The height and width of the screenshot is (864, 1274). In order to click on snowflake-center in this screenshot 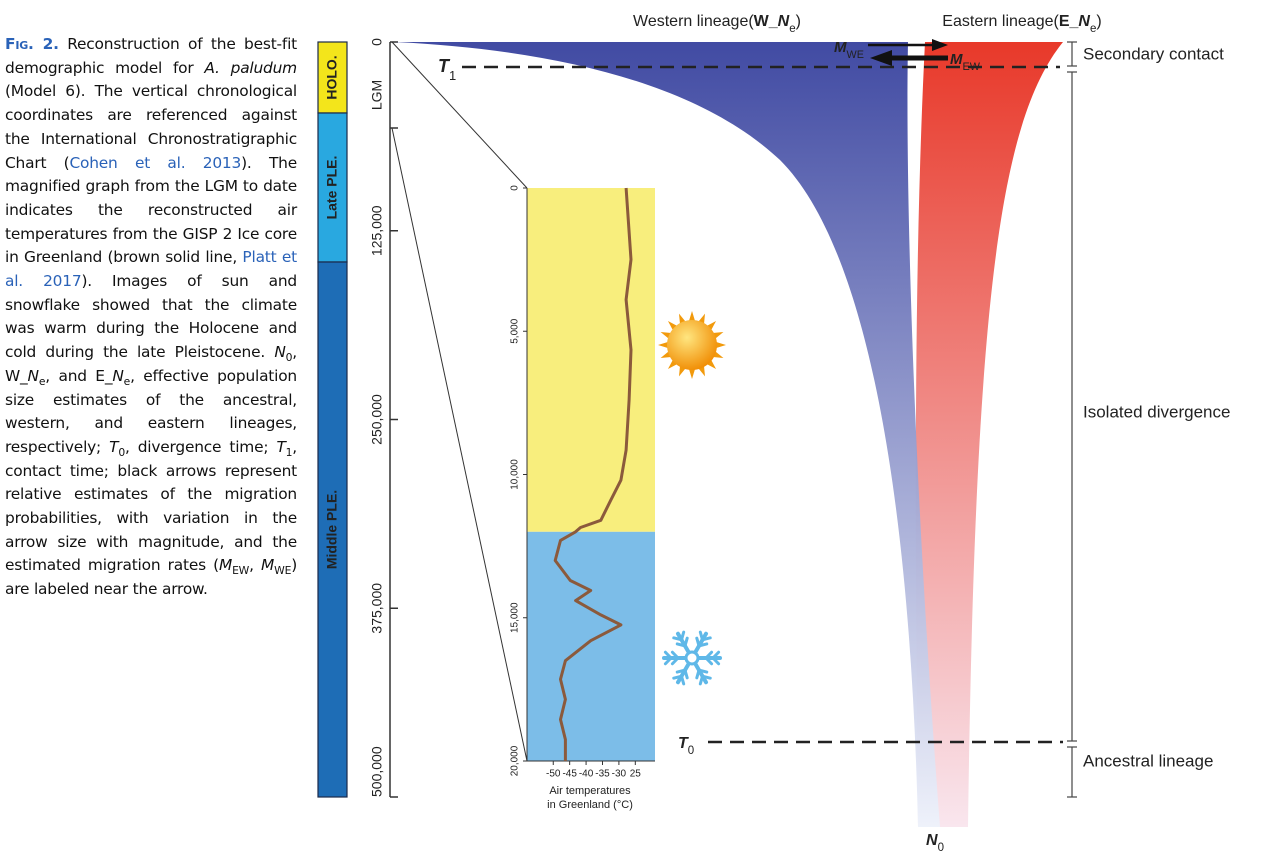, I will do `click(692, 658)`.